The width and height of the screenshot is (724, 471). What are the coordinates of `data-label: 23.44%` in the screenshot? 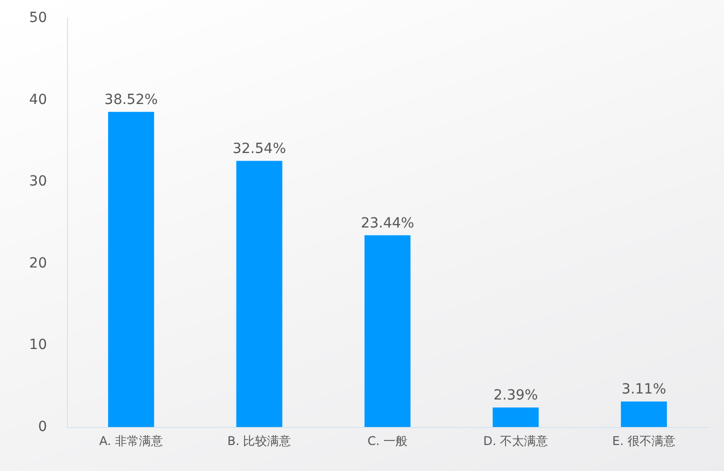 It's located at (387, 223).